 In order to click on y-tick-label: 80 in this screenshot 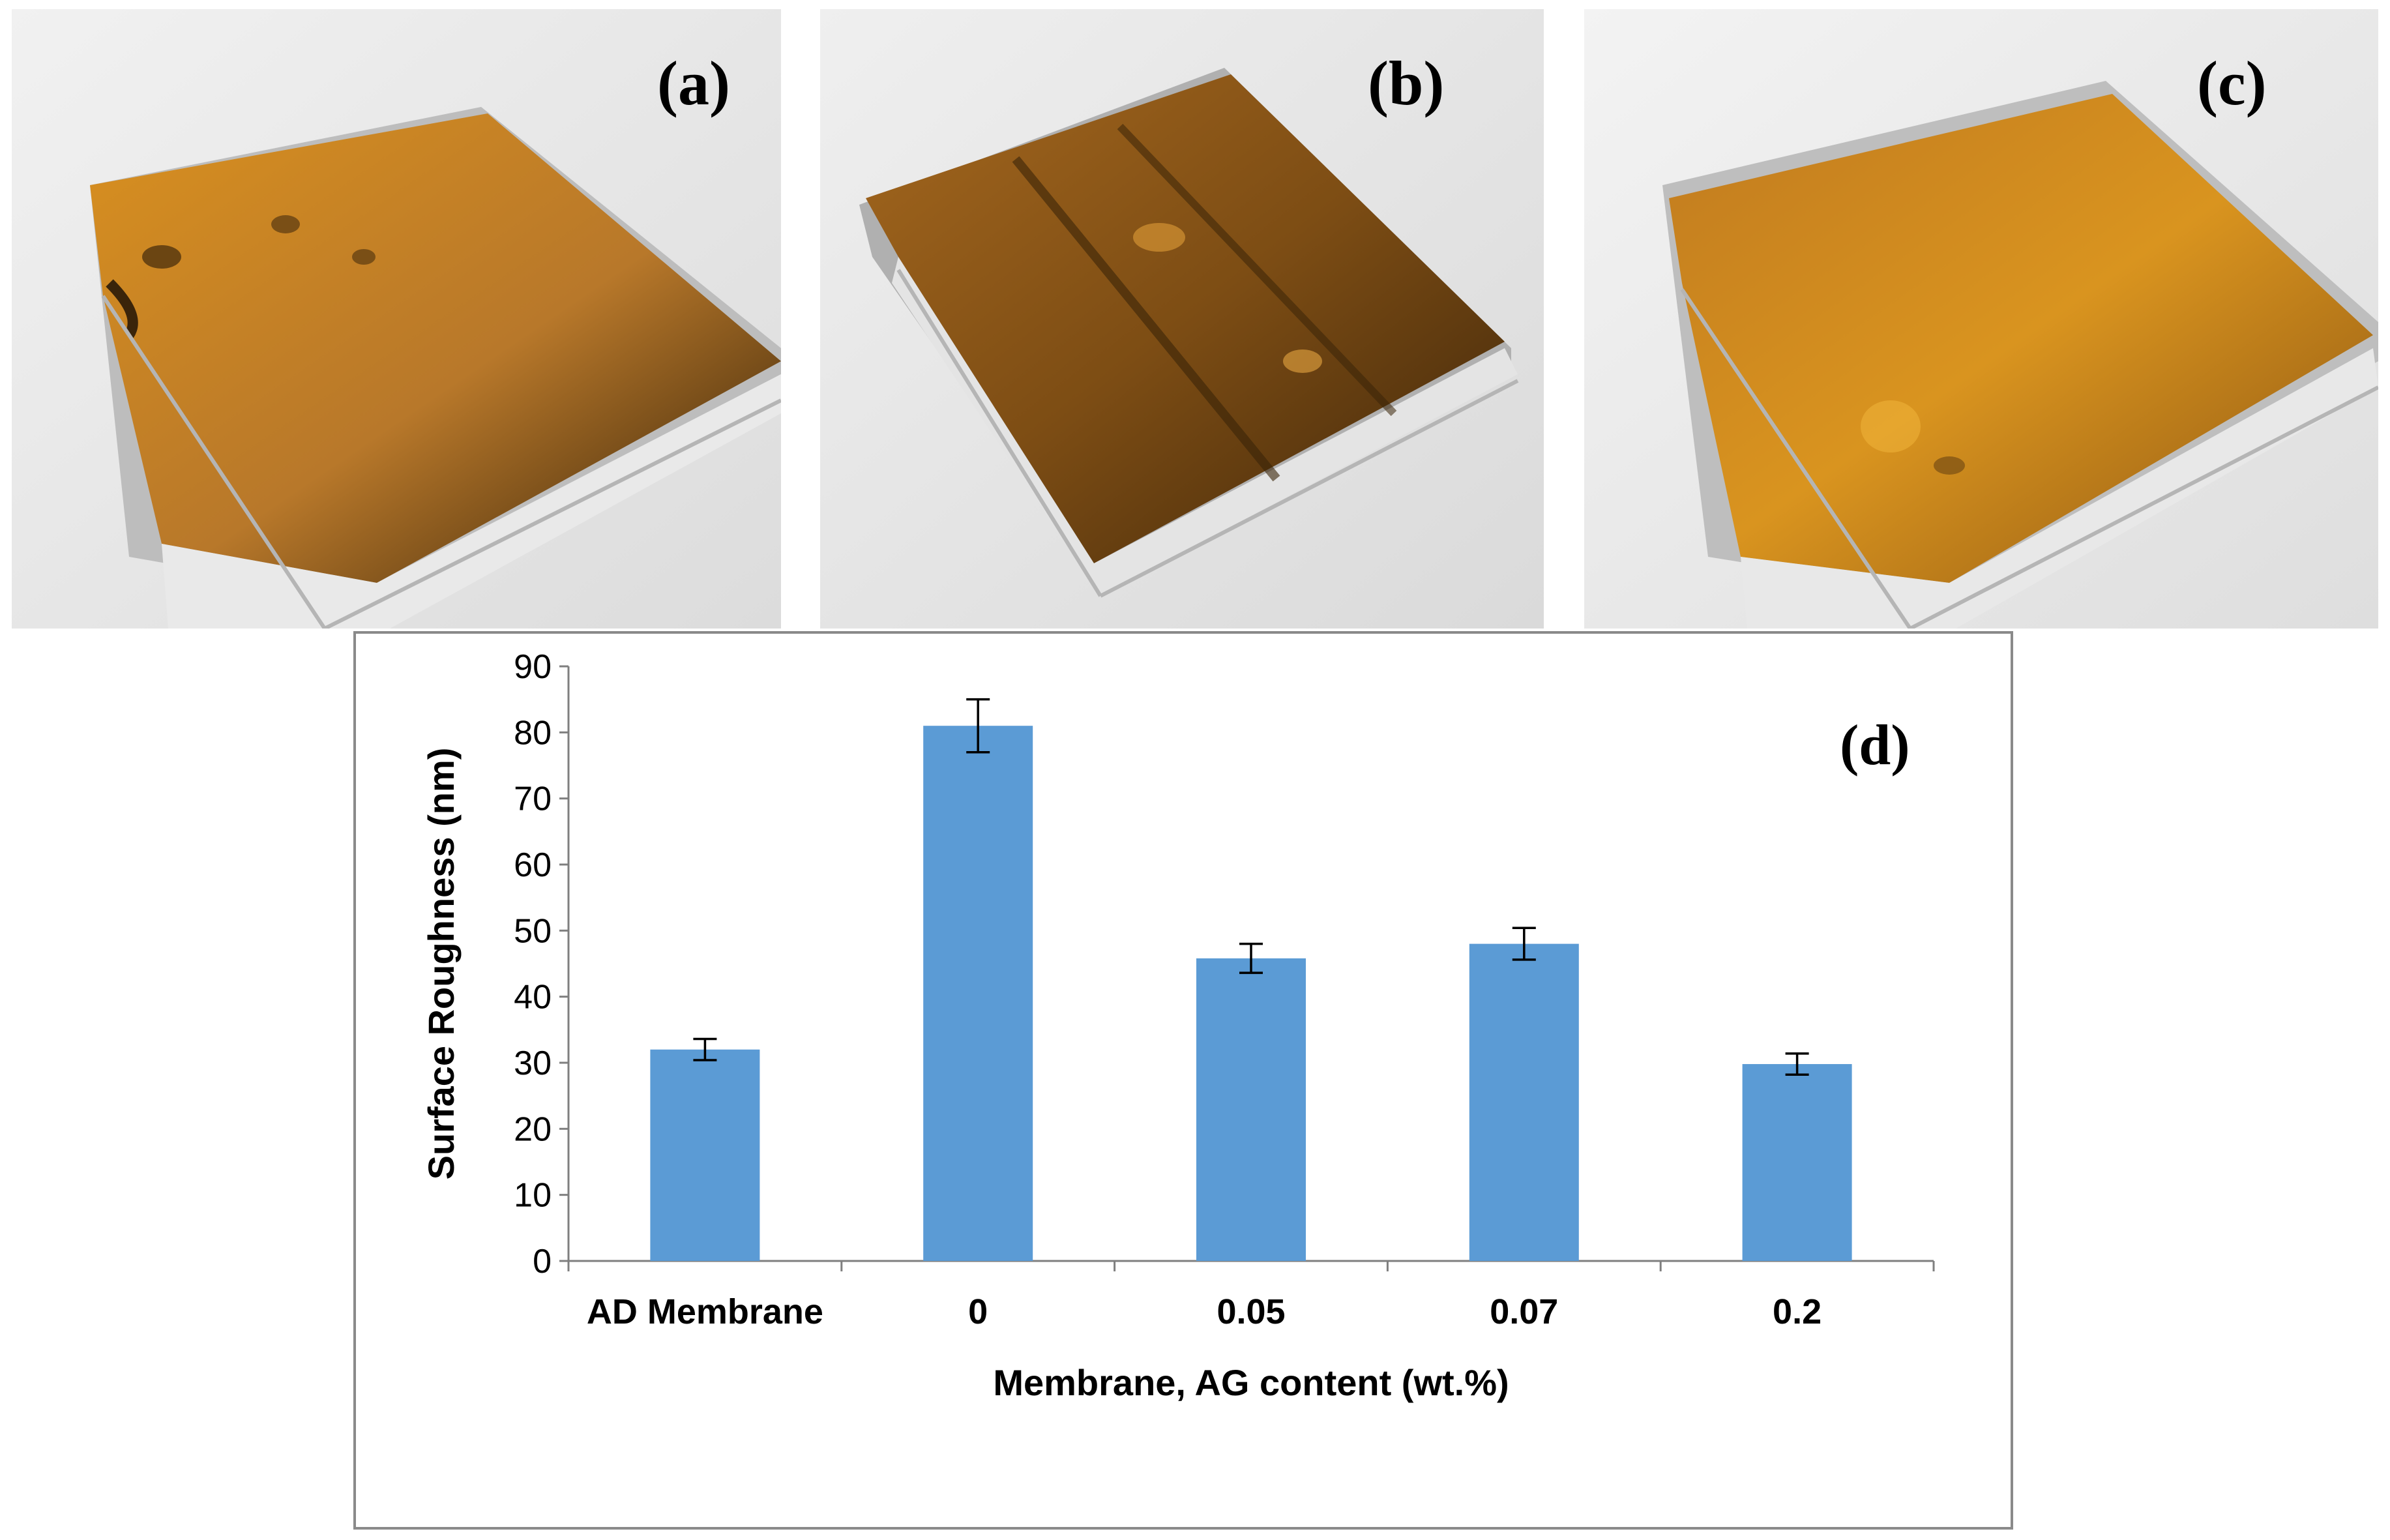, I will do `click(533, 733)`.